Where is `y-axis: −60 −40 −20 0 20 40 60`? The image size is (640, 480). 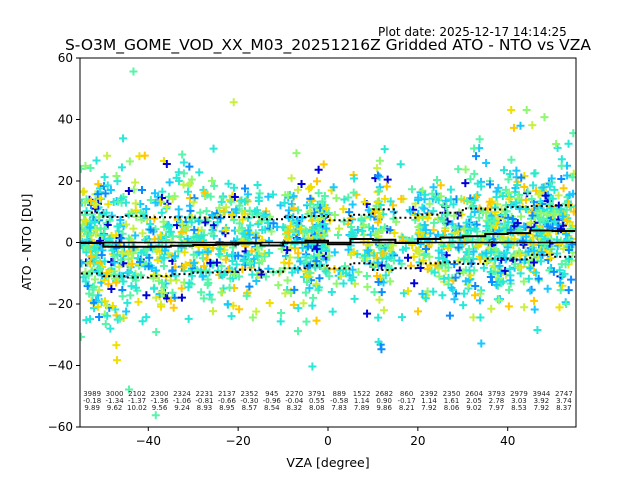 y-axis: −60 −40 −20 0 20 40 60 is located at coordinates (64, 242).